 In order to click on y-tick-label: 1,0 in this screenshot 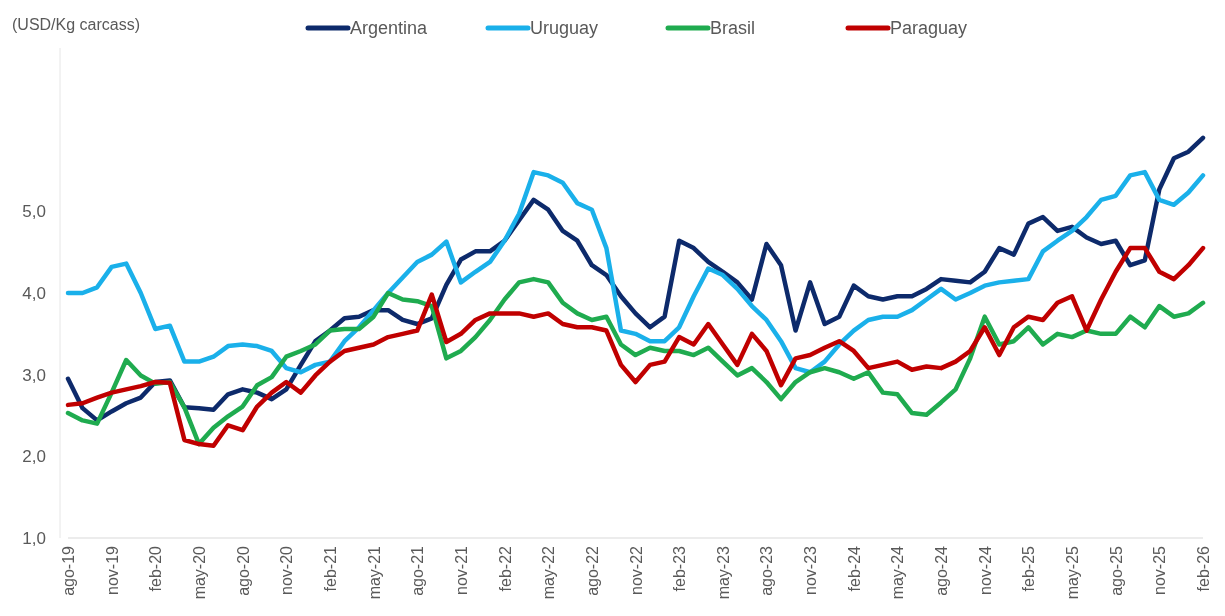, I will do `click(34, 538)`.